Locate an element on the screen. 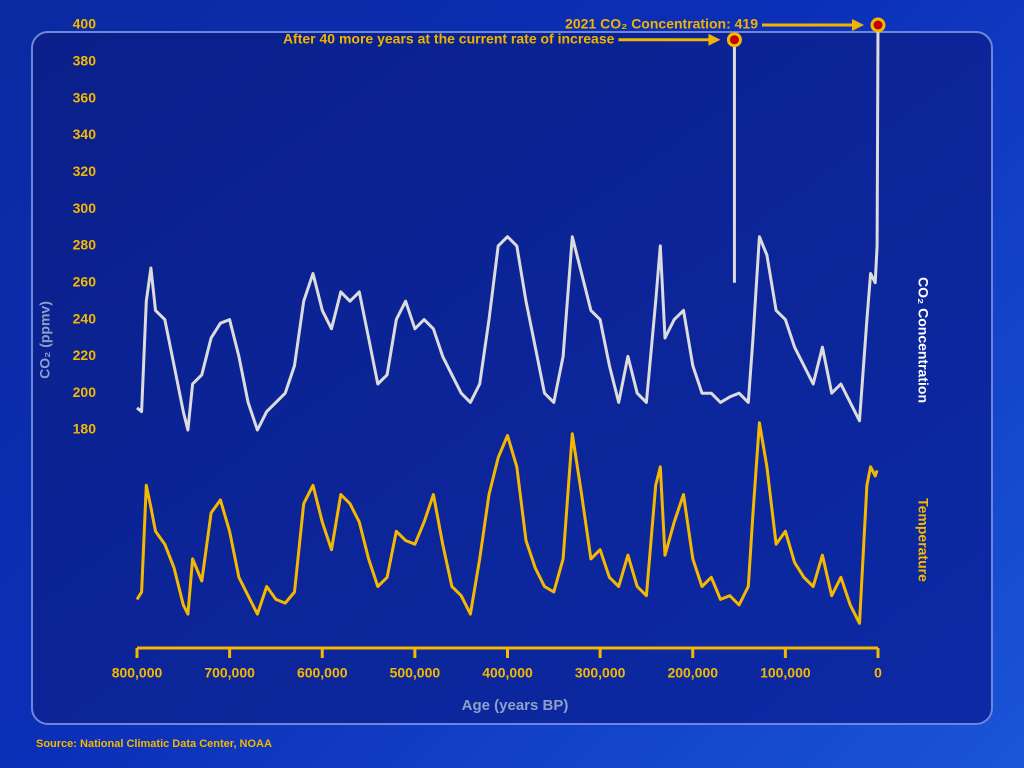 This screenshot has height=768, width=1024. y-tick-label: 280 is located at coordinates (85, 245).